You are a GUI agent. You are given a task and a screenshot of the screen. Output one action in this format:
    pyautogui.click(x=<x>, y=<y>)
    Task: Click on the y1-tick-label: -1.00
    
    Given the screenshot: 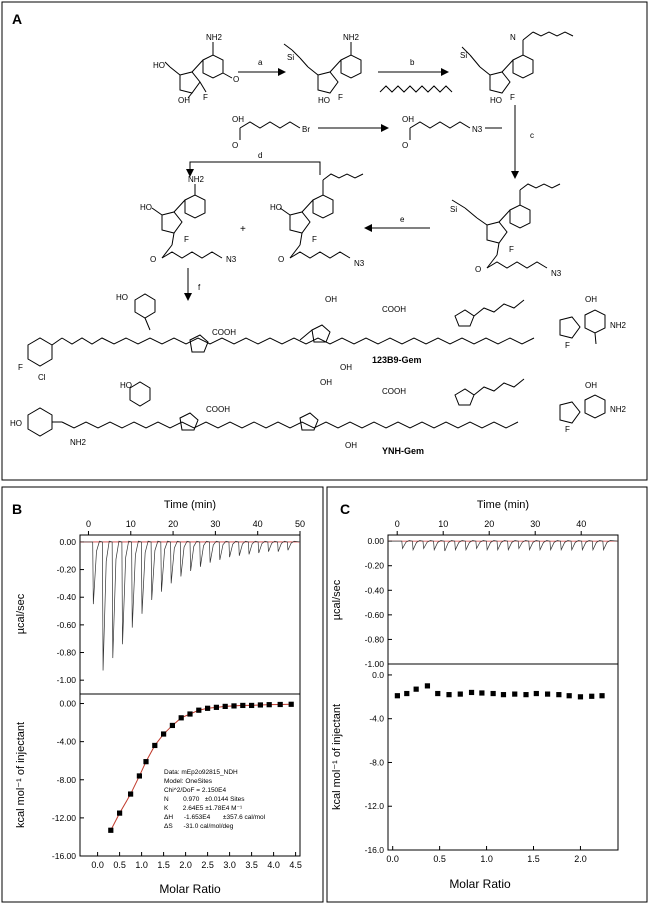 What is the action you would take?
    pyautogui.click(x=375, y=664)
    